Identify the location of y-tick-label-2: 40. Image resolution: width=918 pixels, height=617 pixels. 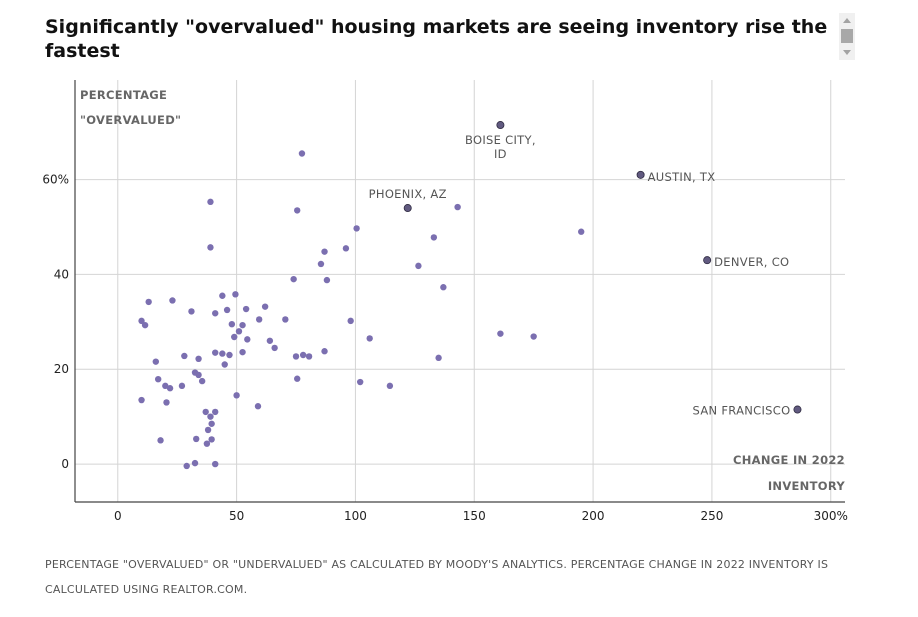
(61, 274).